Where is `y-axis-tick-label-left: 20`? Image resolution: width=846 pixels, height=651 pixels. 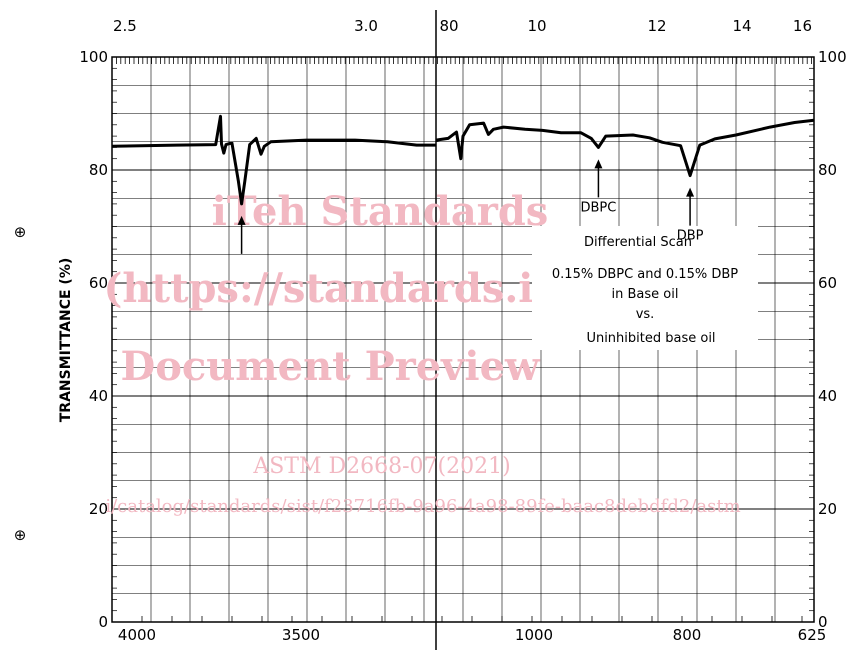 y-axis-tick-label-left: 20 is located at coordinates (98, 509).